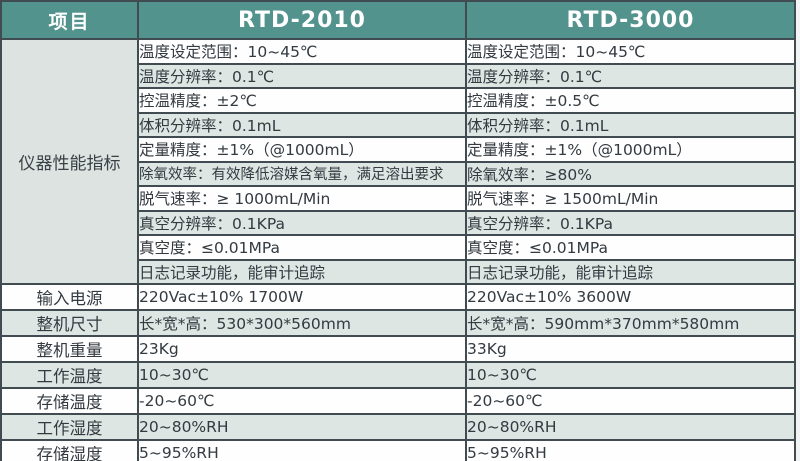 This screenshot has width=800, height=461. I want to click on spec-cell-temp-range-a: 温度设定范围：10~45℃, so click(302, 51).